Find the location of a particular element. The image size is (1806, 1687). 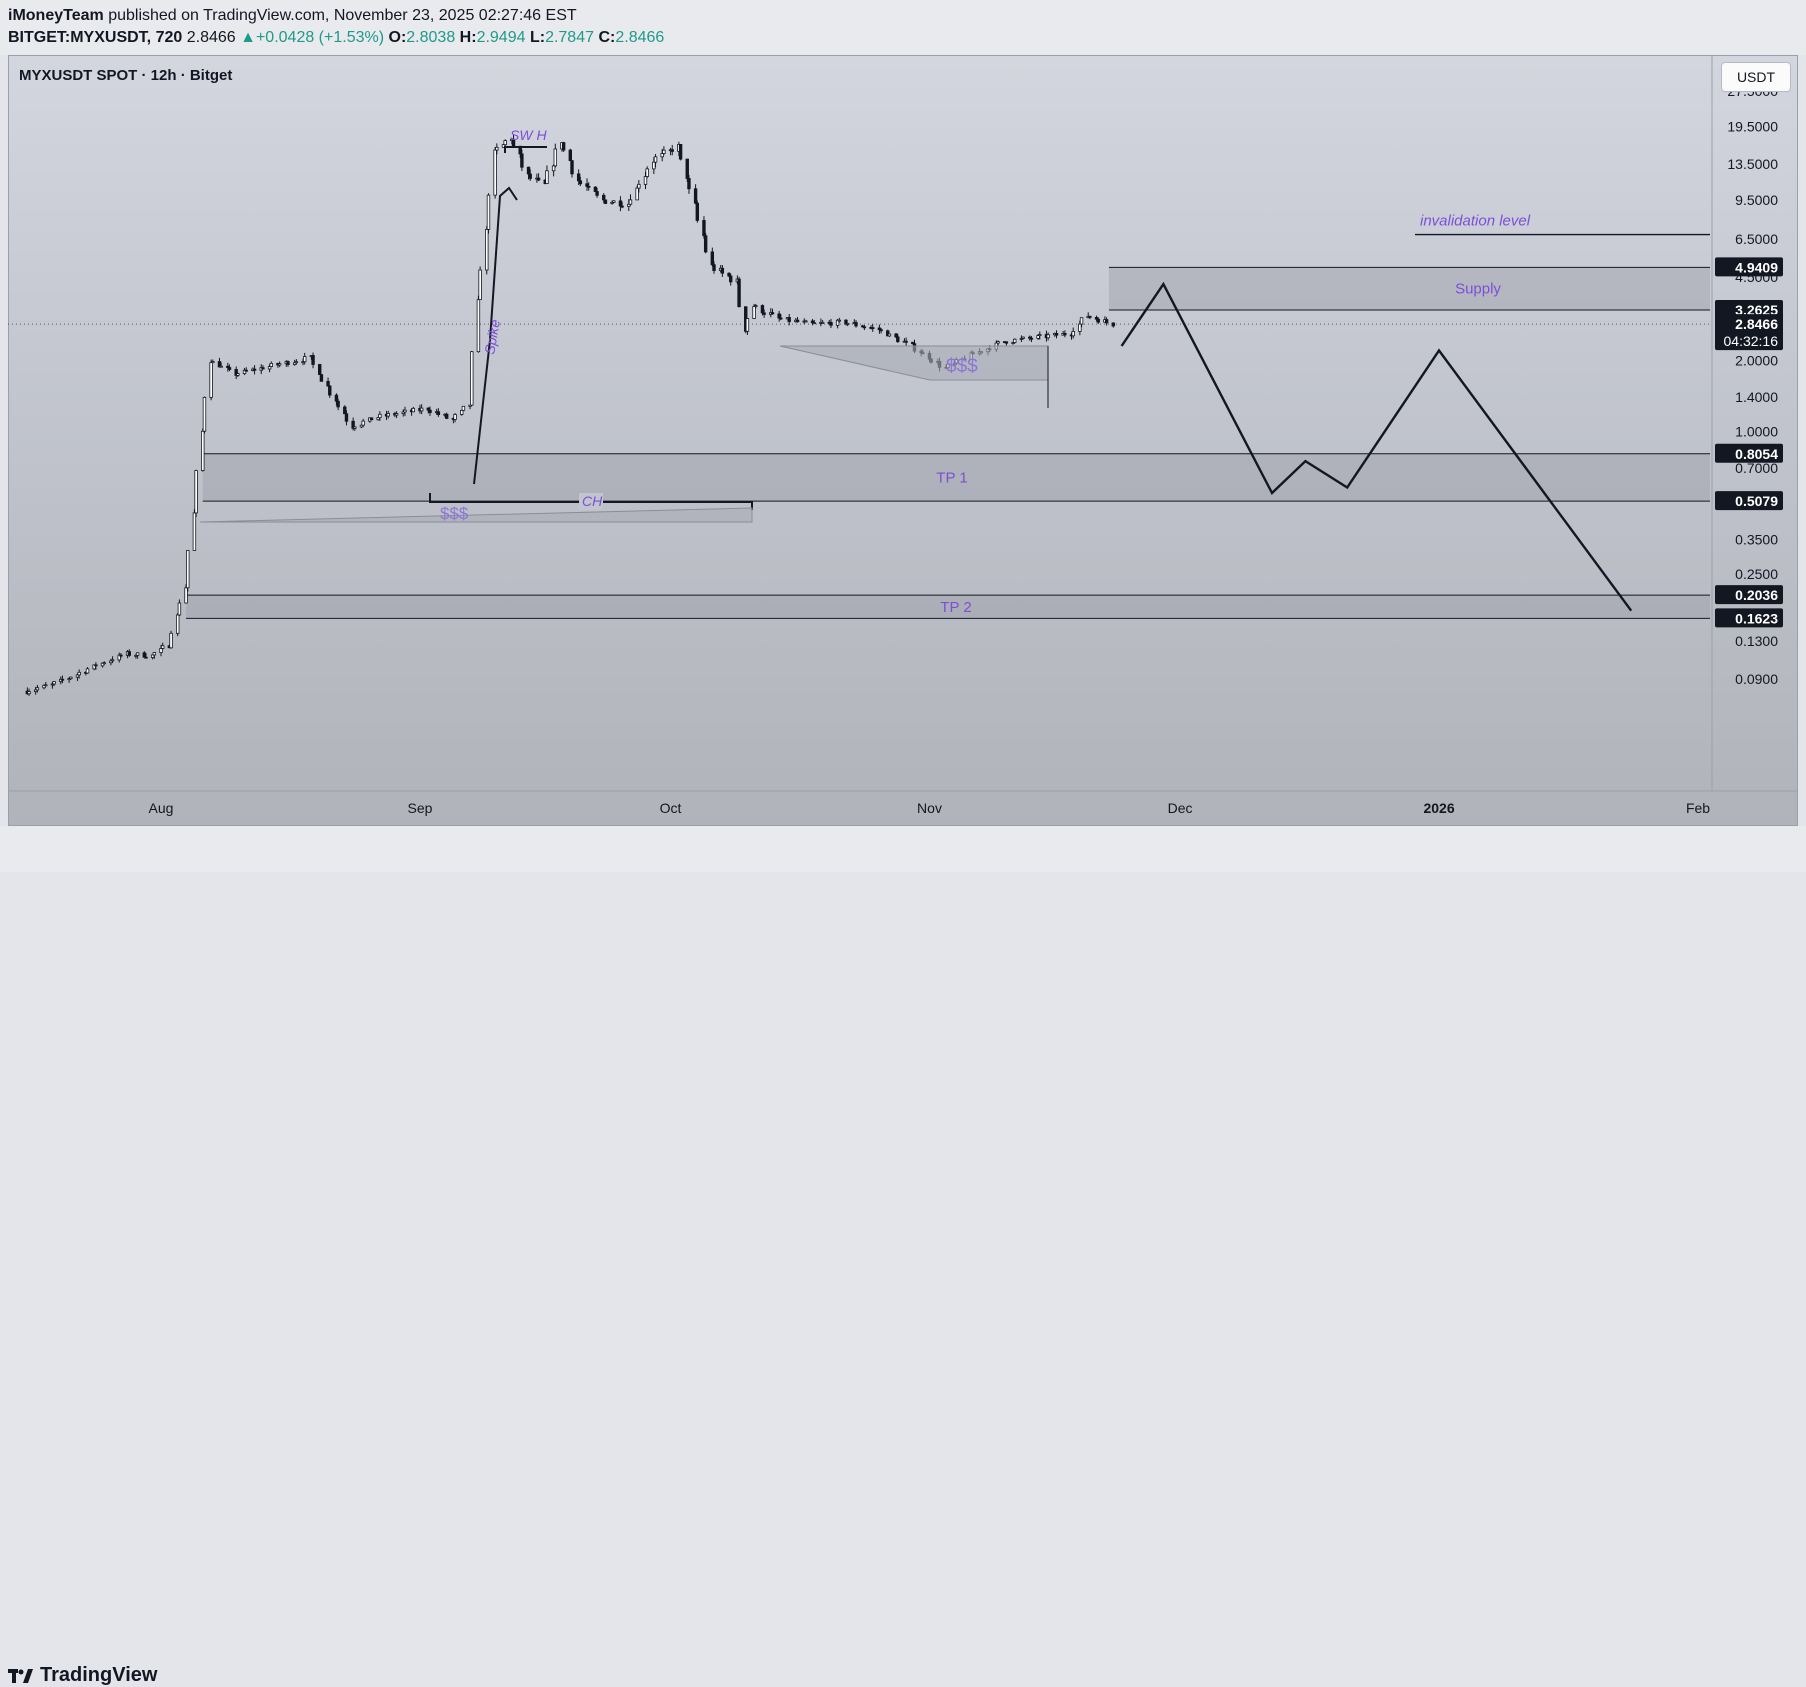

currency-selector: USDT is located at coordinates (1756, 77).